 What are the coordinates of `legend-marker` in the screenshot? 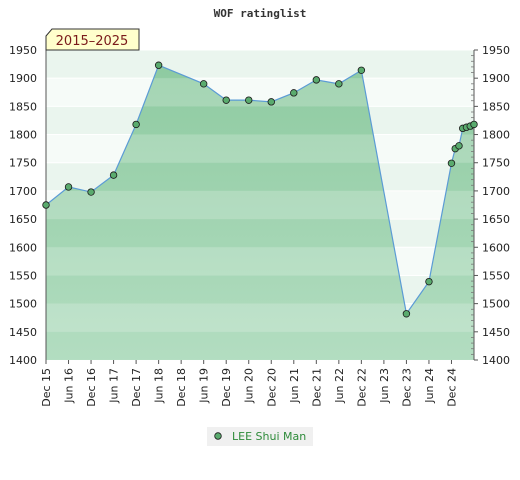 It's located at (218, 436).